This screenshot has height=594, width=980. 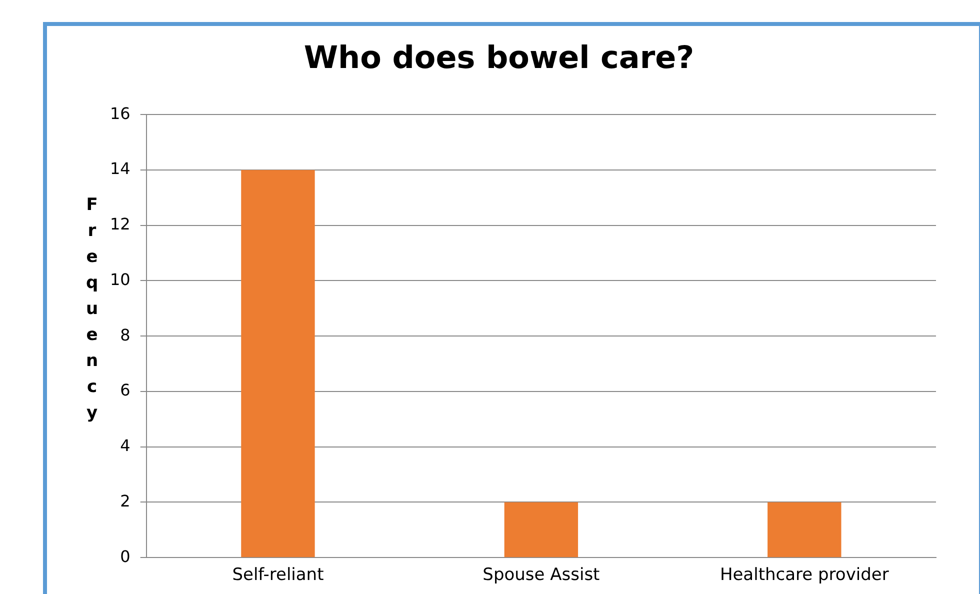 I want to click on y-tick-label: 2, so click(x=125, y=500).